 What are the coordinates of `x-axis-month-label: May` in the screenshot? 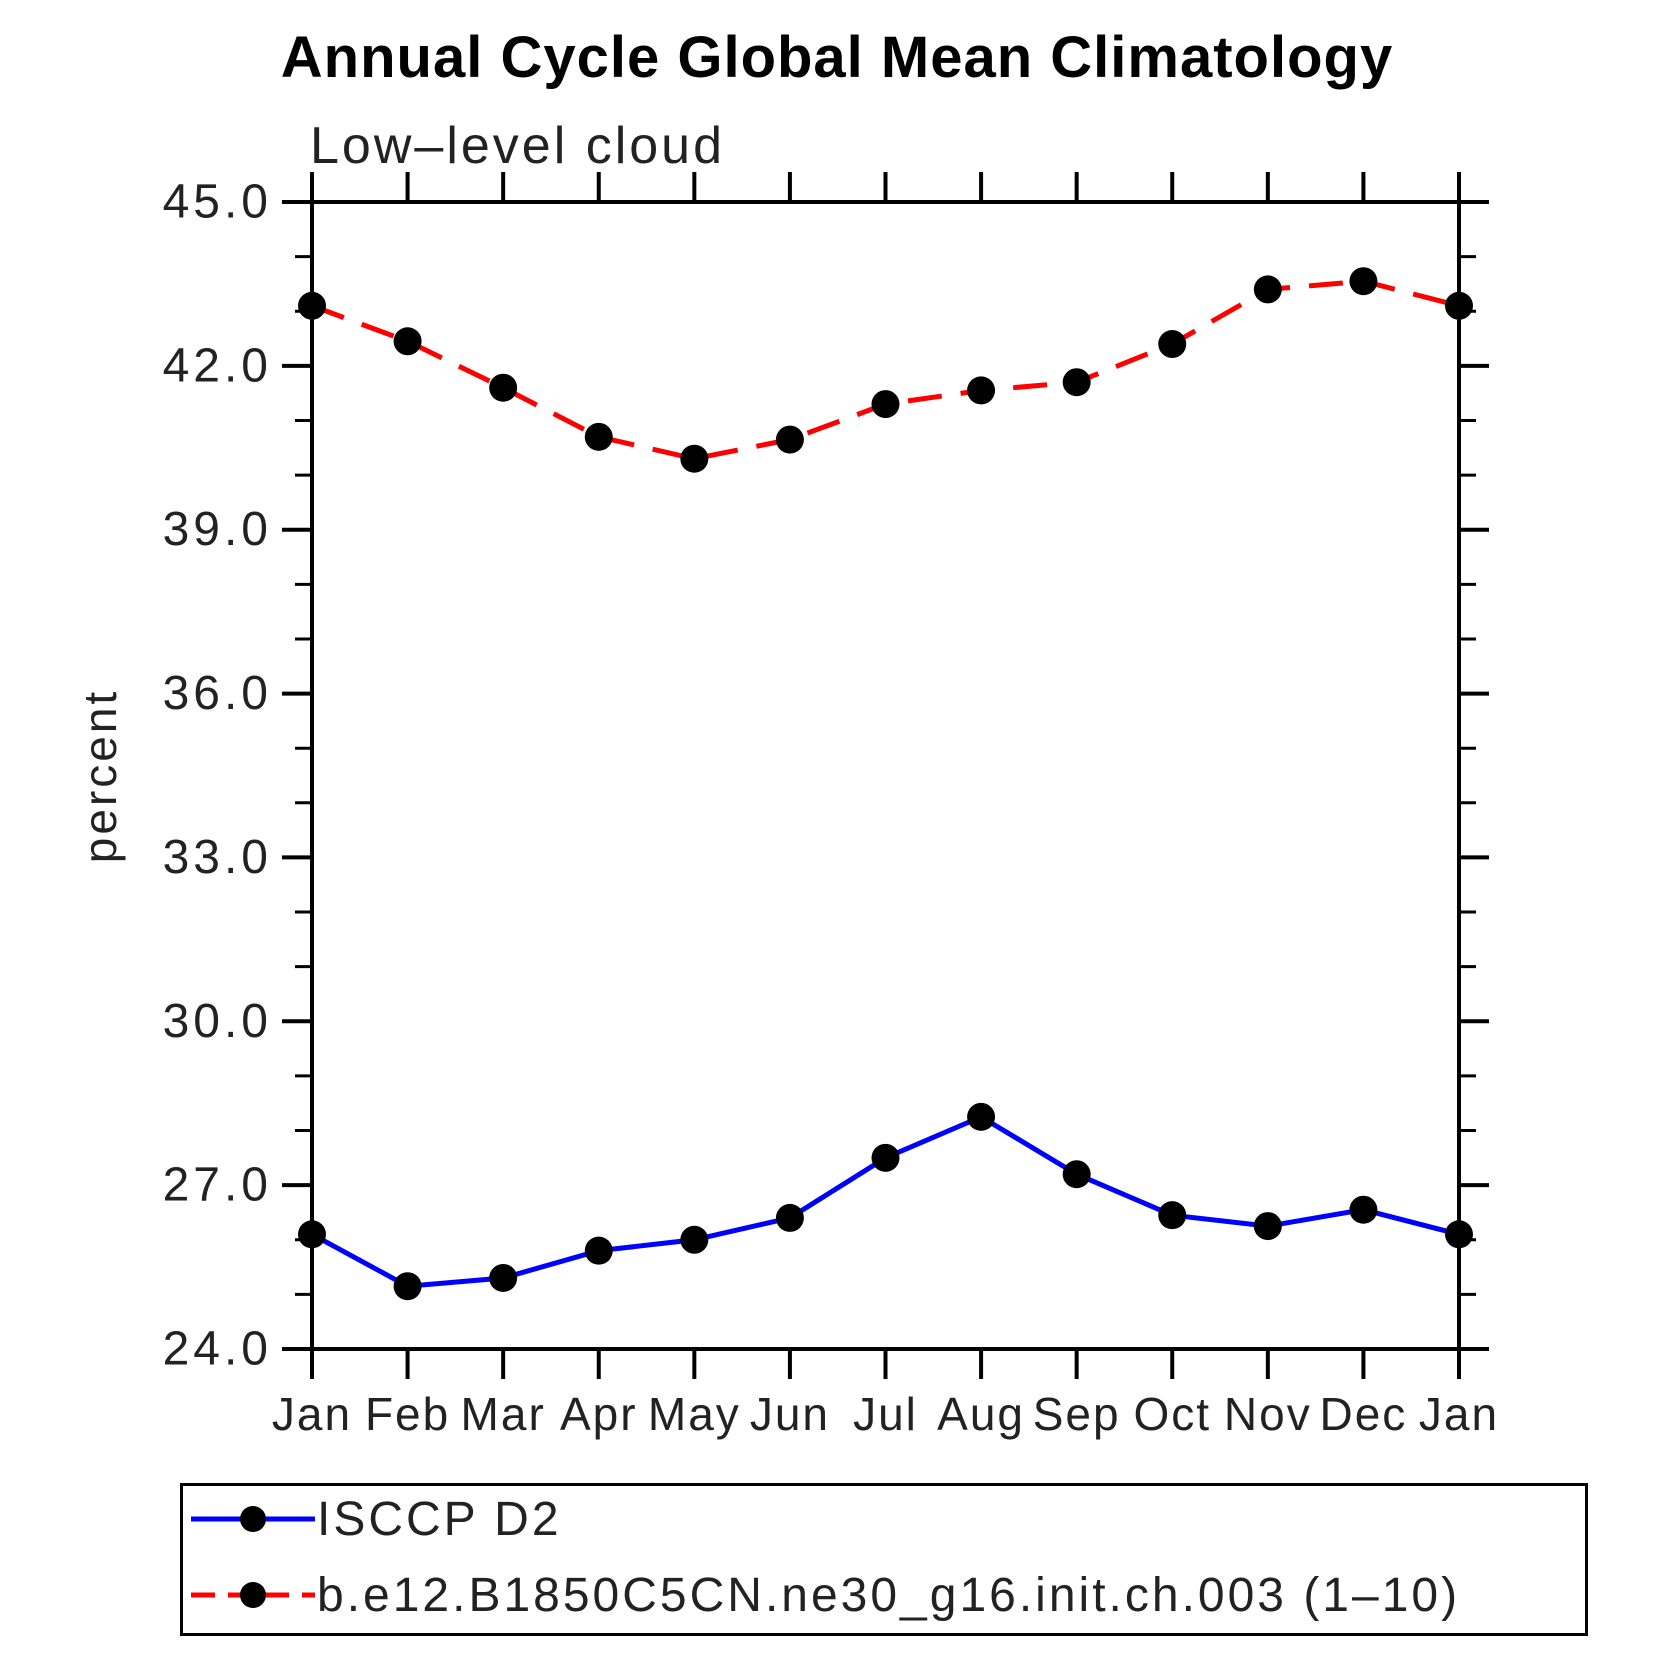 It's located at (694, 1414).